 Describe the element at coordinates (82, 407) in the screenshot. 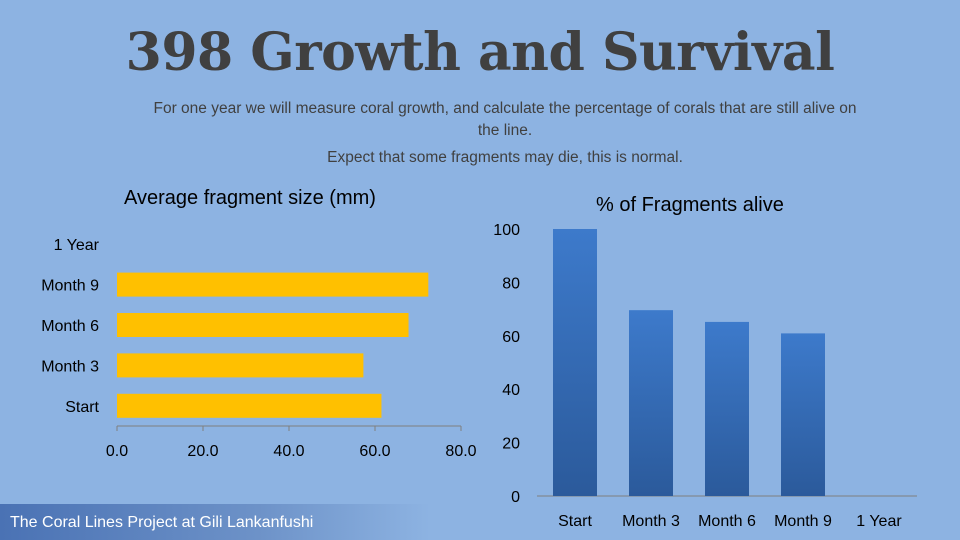

I see `size-category-label: Start` at that location.